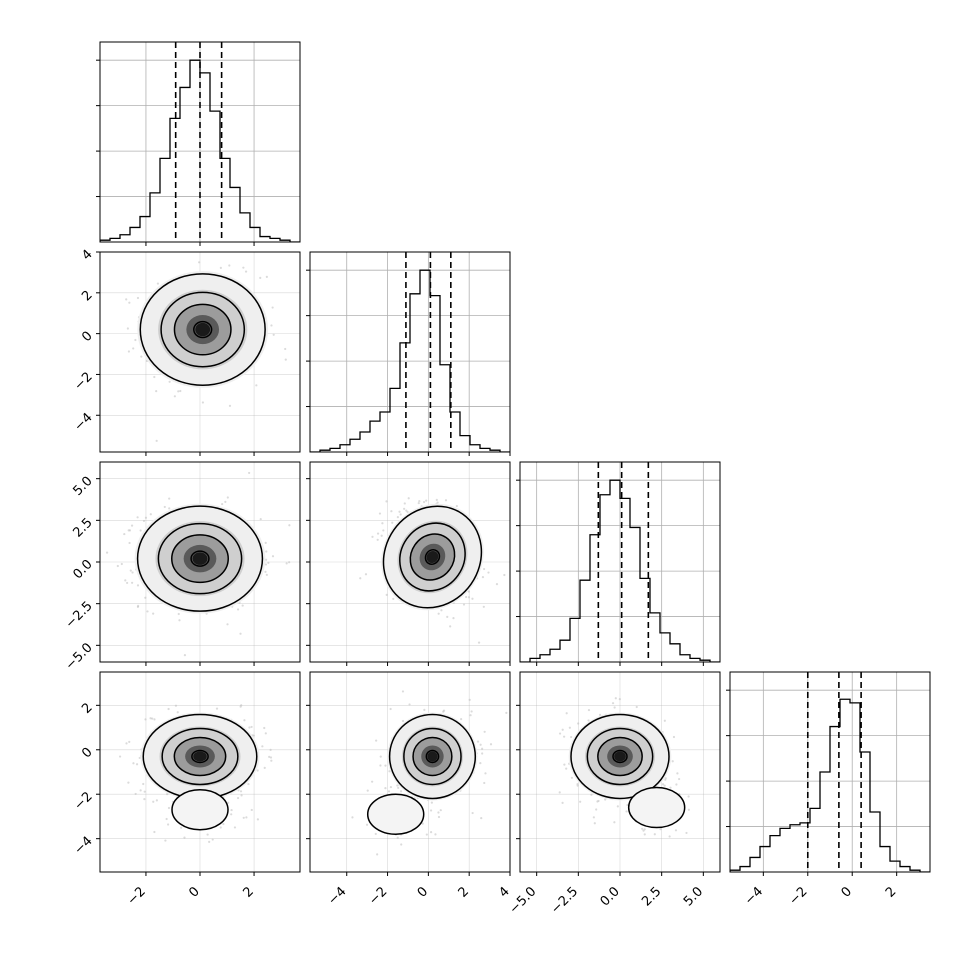 Image resolution: width=970 pixels, height=970 pixels. Describe the element at coordinates (182, 567) in the screenshot. I see `scatter-panel-2-0: −5.0 −2.5 0.0 2.5 5.0` at that location.